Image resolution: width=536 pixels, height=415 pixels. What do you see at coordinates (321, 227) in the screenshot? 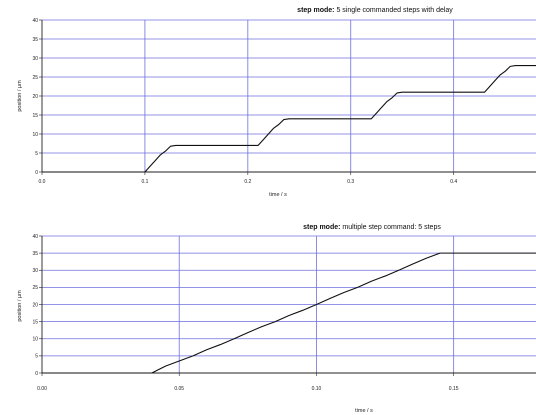
I see `chart-bottom-title-bold: step mode:` at bounding box center [321, 227].